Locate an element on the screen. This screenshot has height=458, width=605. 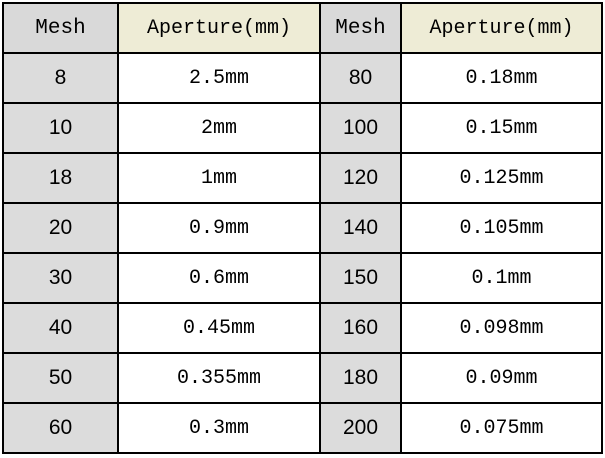
aperture-cell: 2.5mm is located at coordinates (219, 78).